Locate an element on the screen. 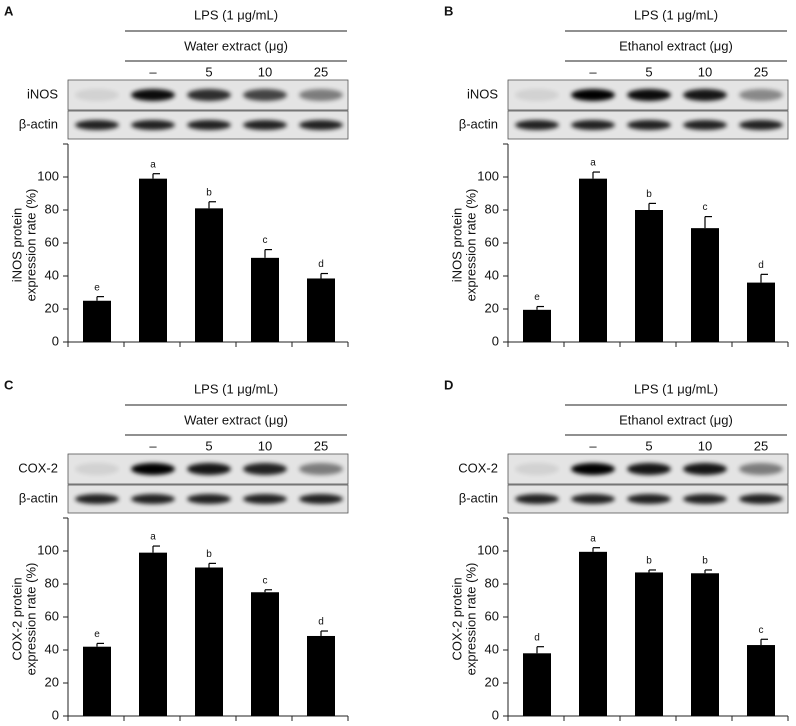 The image size is (796, 726). y-axis-title-line: expression rate (%) is located at coordinates (30, 619).